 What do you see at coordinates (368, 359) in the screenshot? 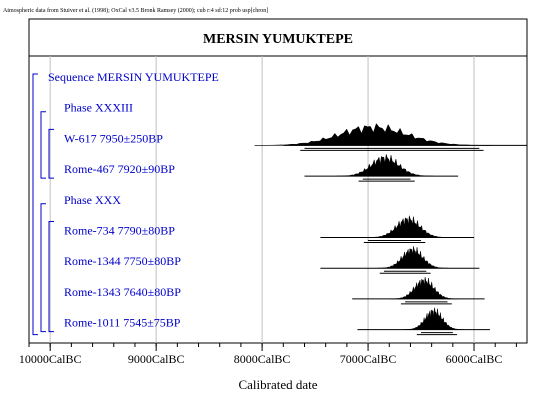
I see `tick-label: 7000CalBC` at bounding box center [368, 359].